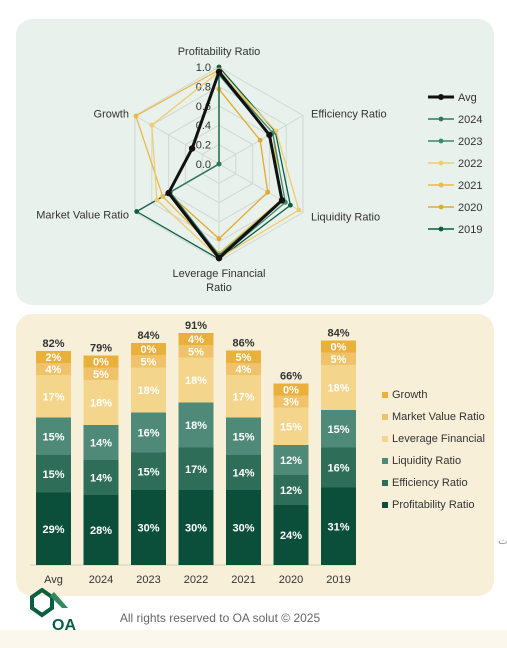  Describe the element at coordinates (441, 141) in the screenshot. I see `legend-marker-2023` at that location.